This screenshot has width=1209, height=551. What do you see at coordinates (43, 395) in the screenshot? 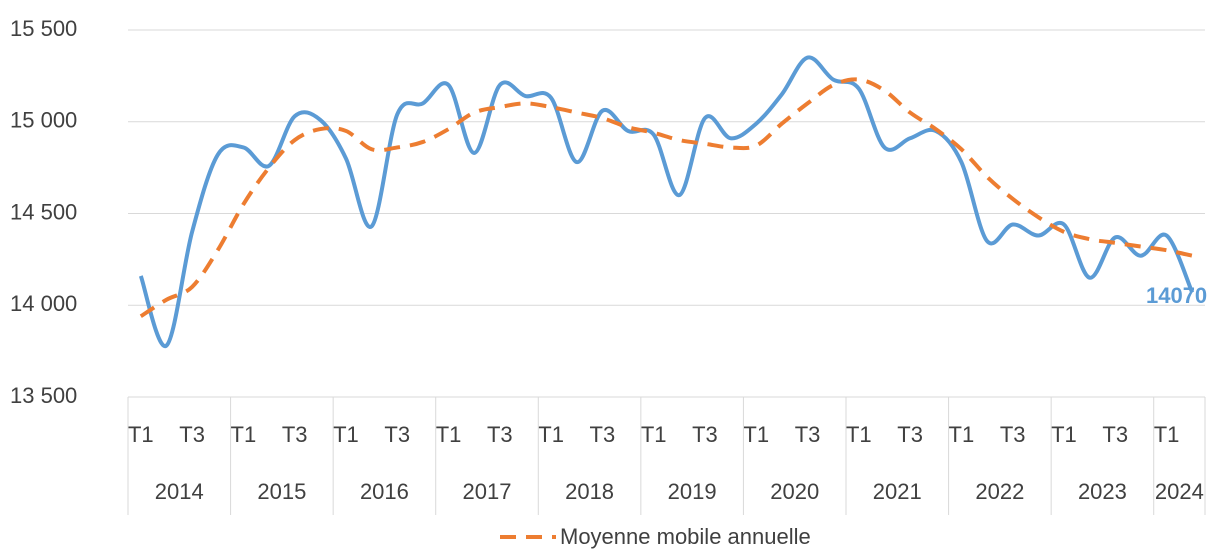
I see `y-tick-label: 13 500` at bounding box center [43, 395].